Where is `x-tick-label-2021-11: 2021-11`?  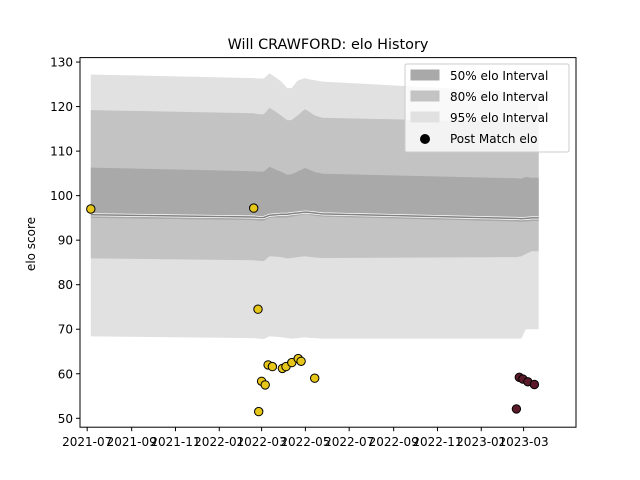 x-tick-label-2021-11: 2021-11 is located at coordinates (175, 442).